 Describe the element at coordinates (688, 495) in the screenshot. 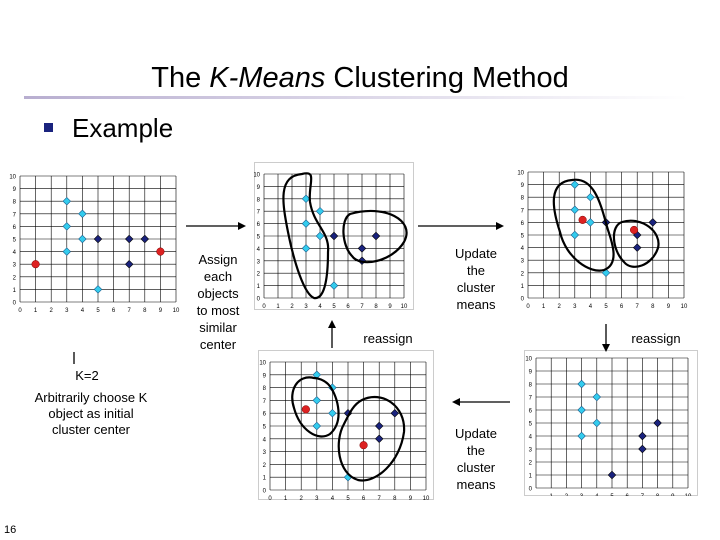

I see `x-tick-label: 10` at that location.